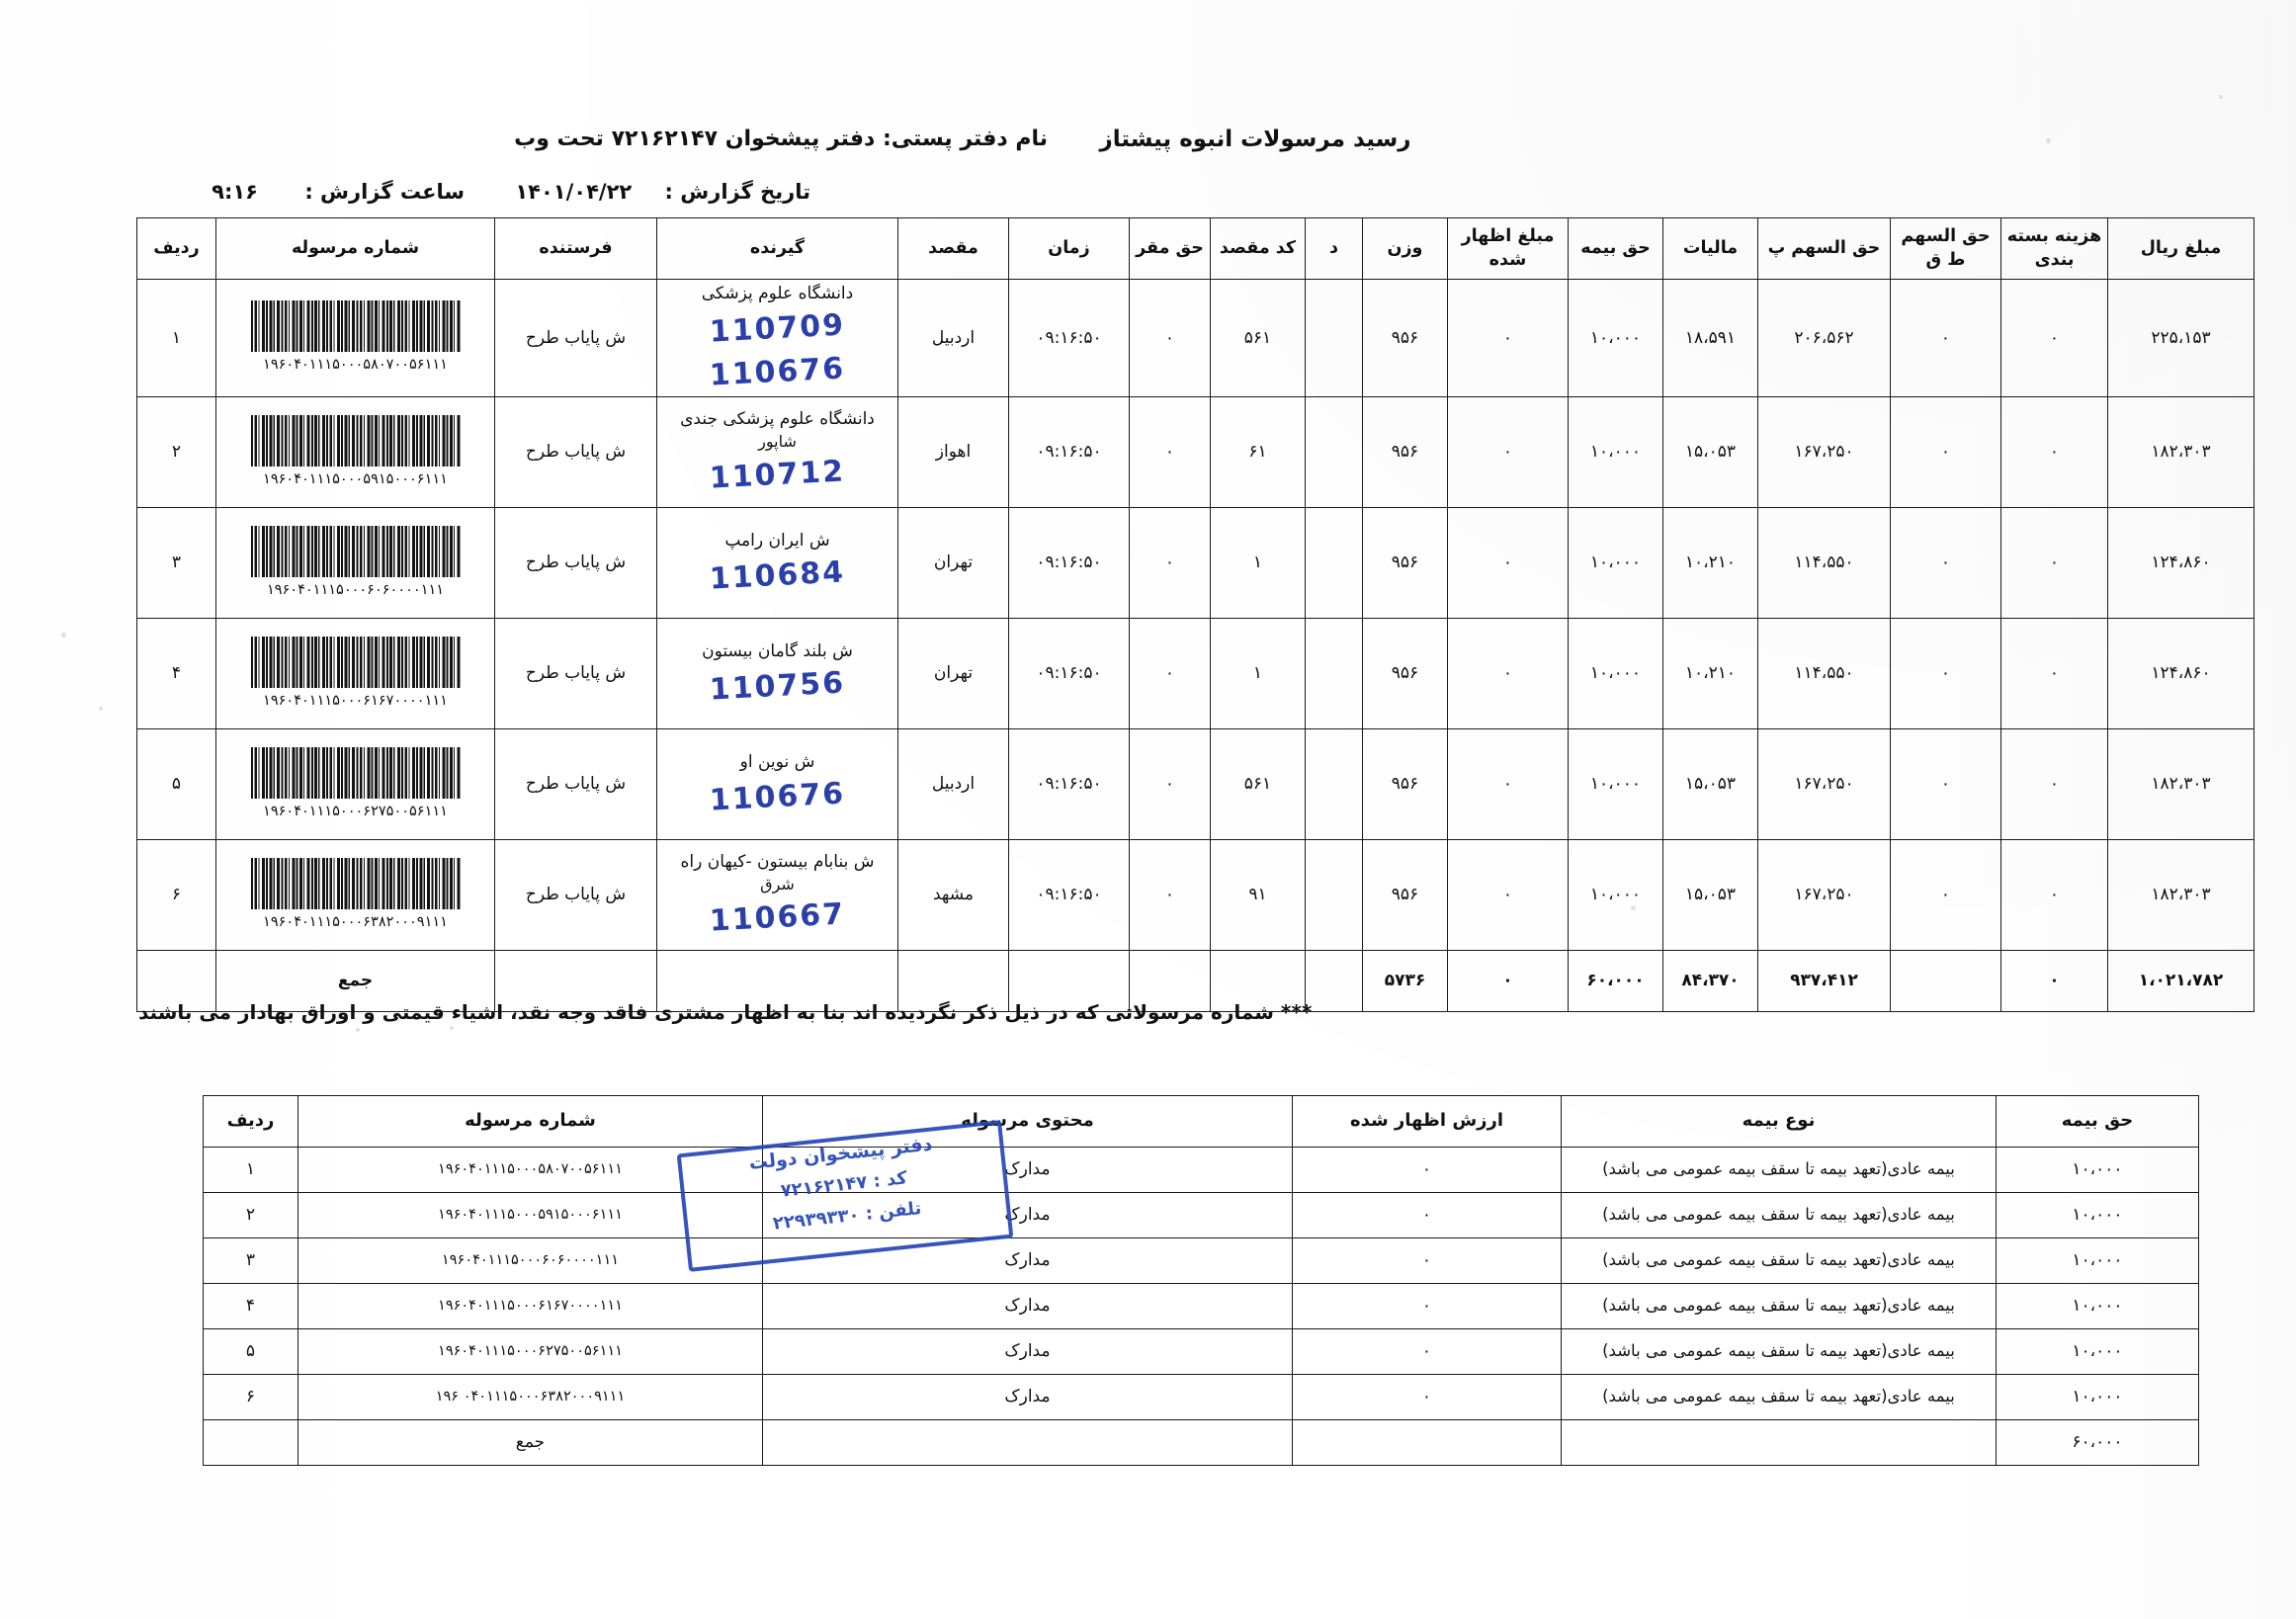 Image resolution: width=2296 pixels, height=1619 pixels. Describe the element at coordinates (176, 338) in the screenshot. I see `cell-row-index: ۱` at that location.